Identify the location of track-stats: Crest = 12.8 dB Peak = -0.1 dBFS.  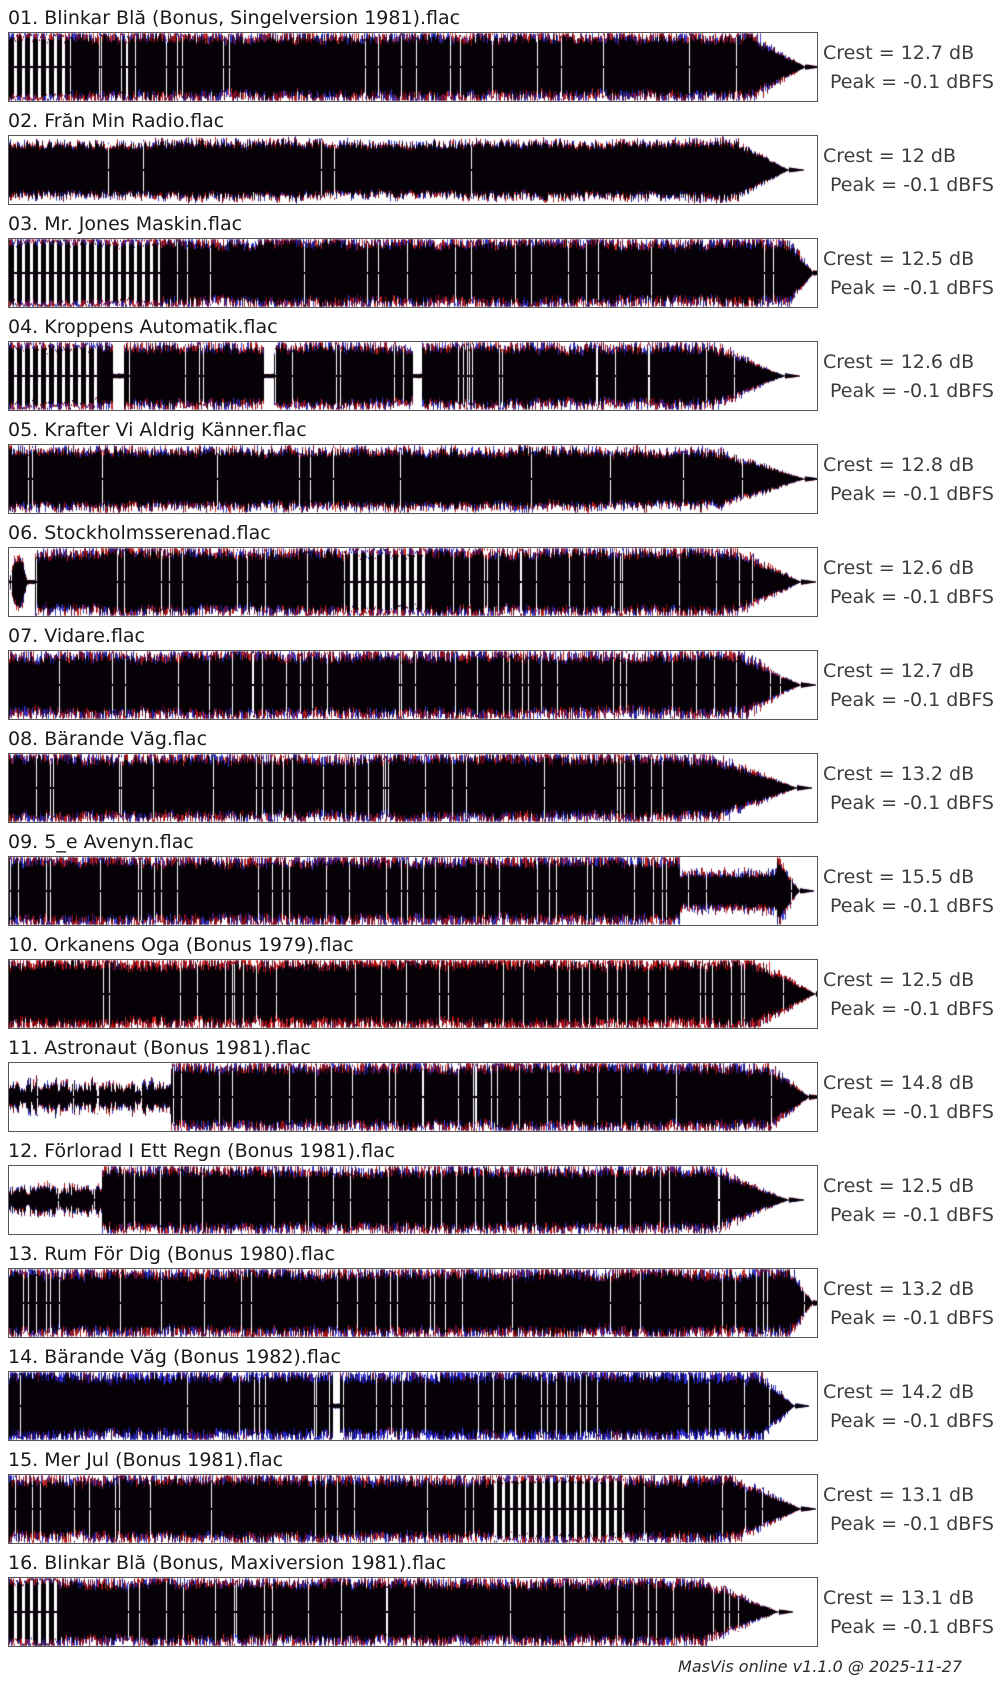
(908, 479).